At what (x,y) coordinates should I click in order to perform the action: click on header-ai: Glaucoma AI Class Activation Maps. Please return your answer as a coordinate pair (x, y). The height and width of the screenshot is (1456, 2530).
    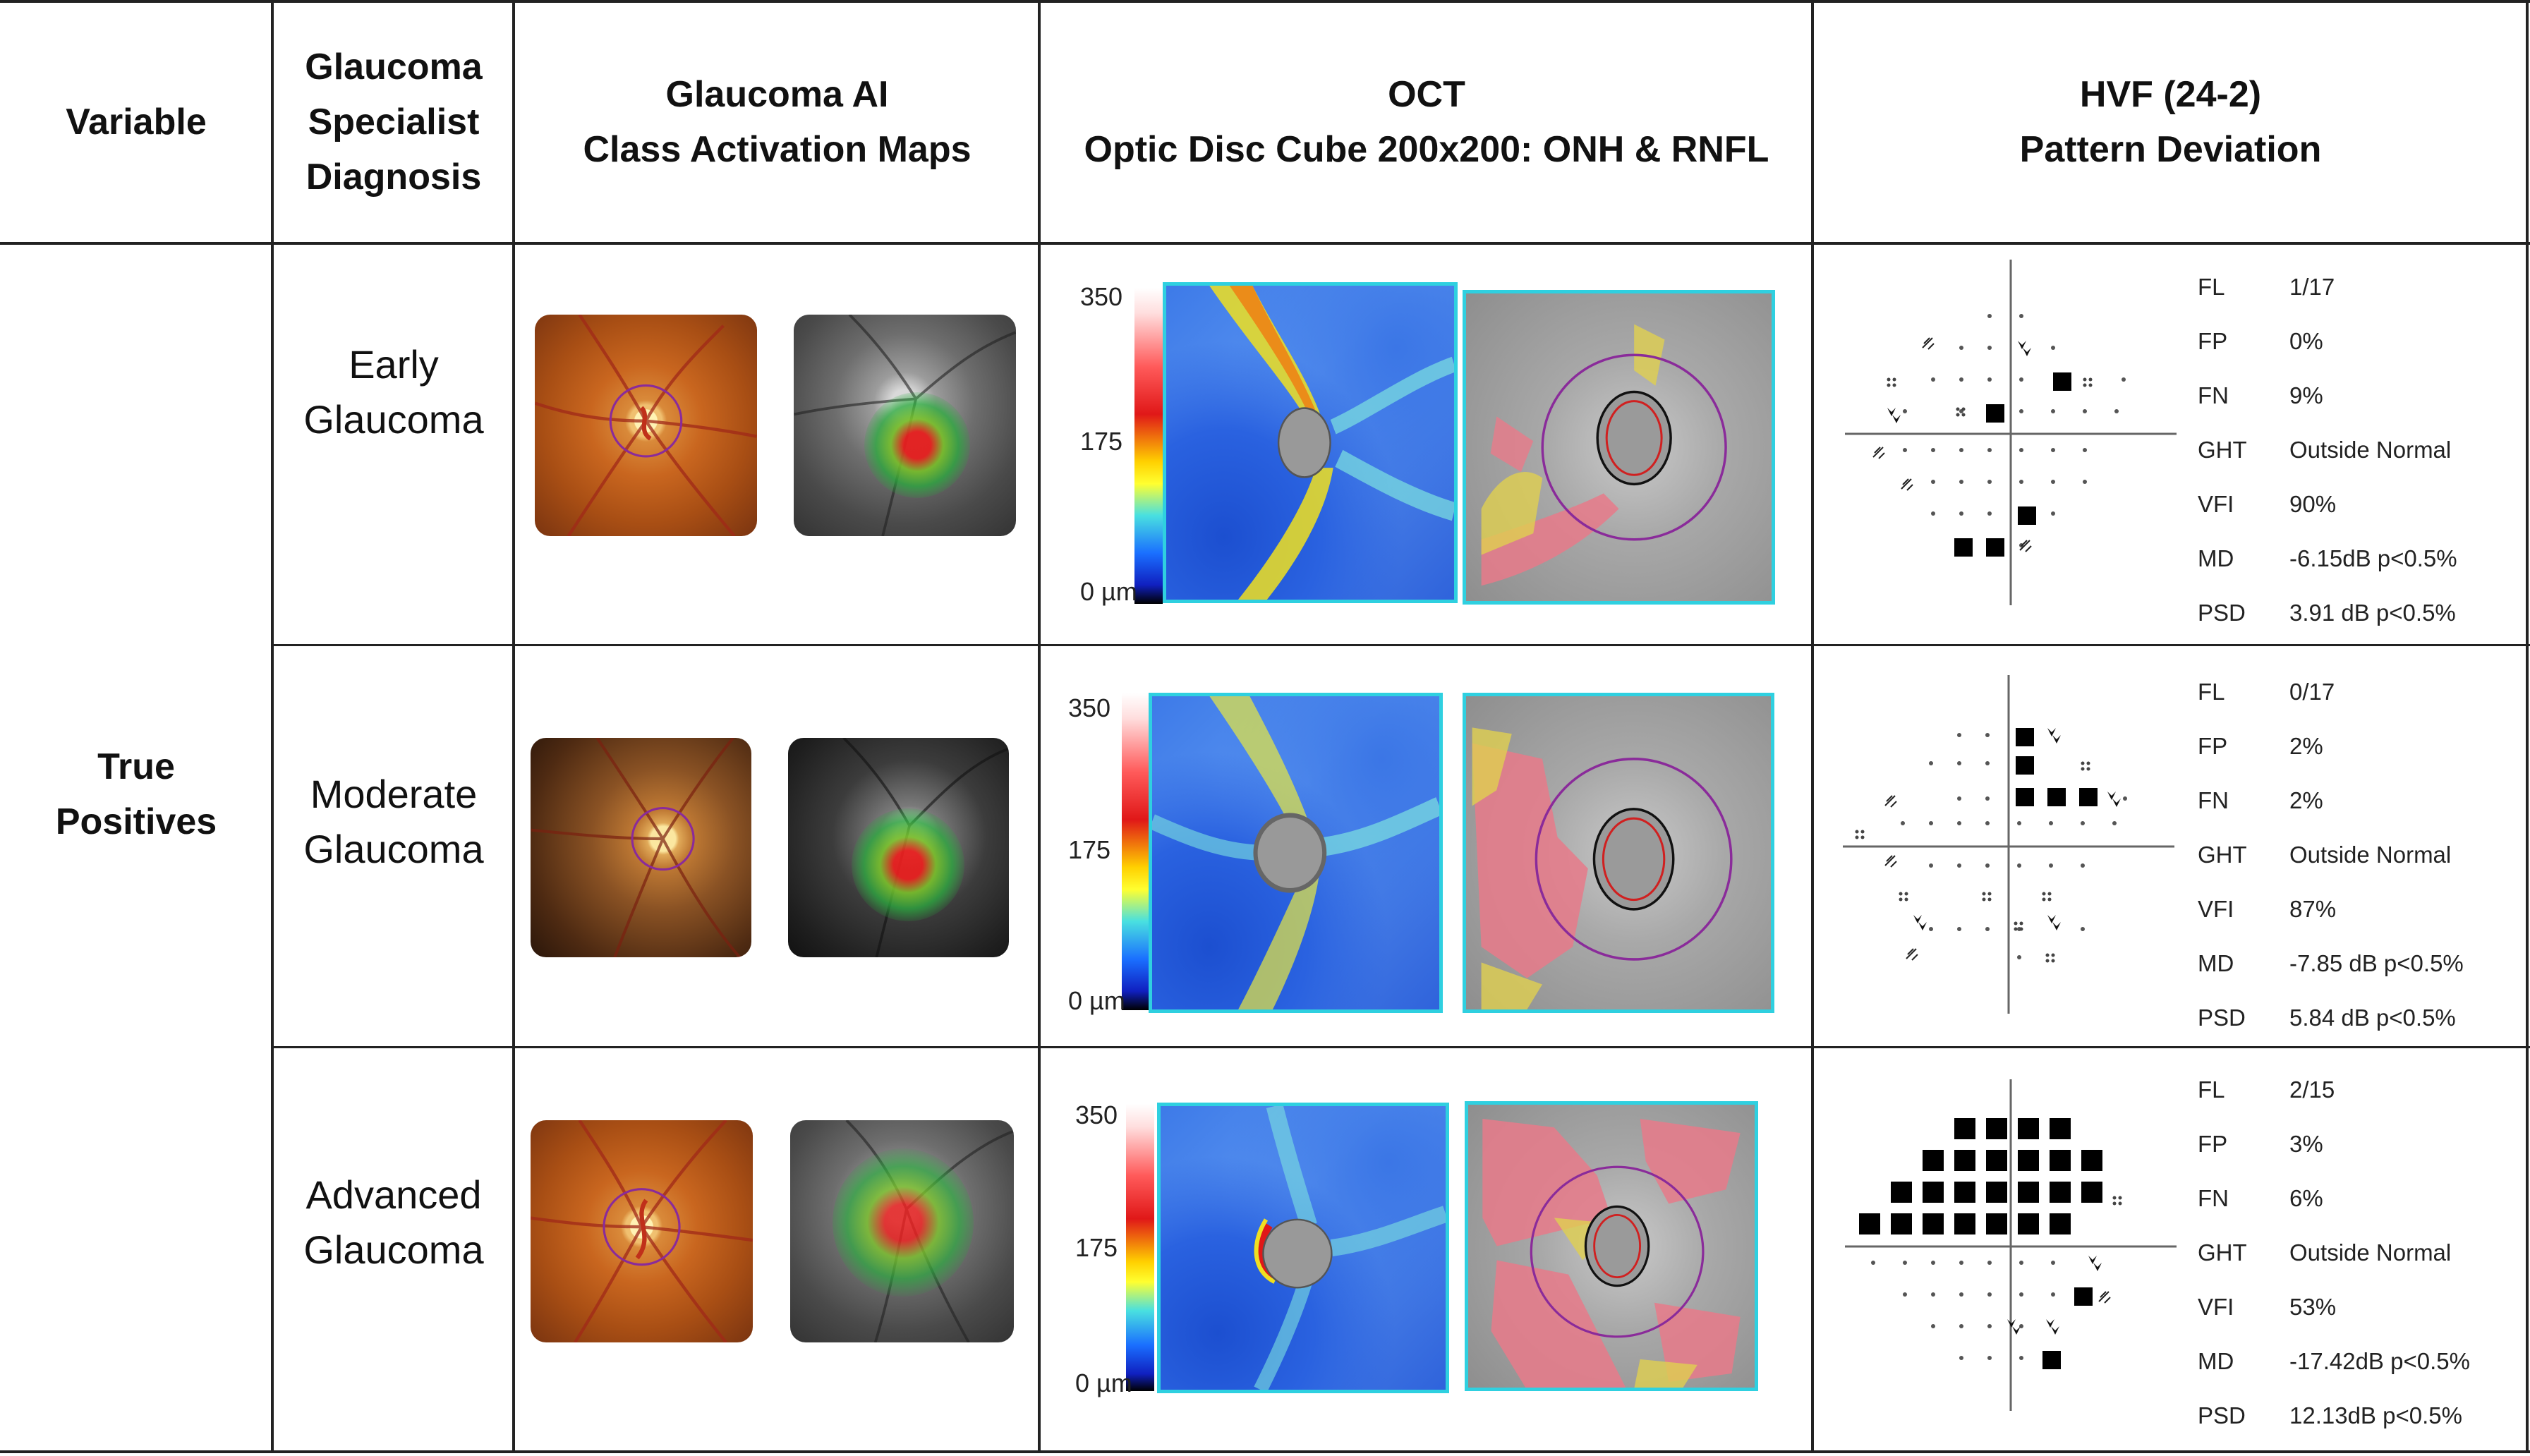
    Looking at the image, I should click on (777, 121).